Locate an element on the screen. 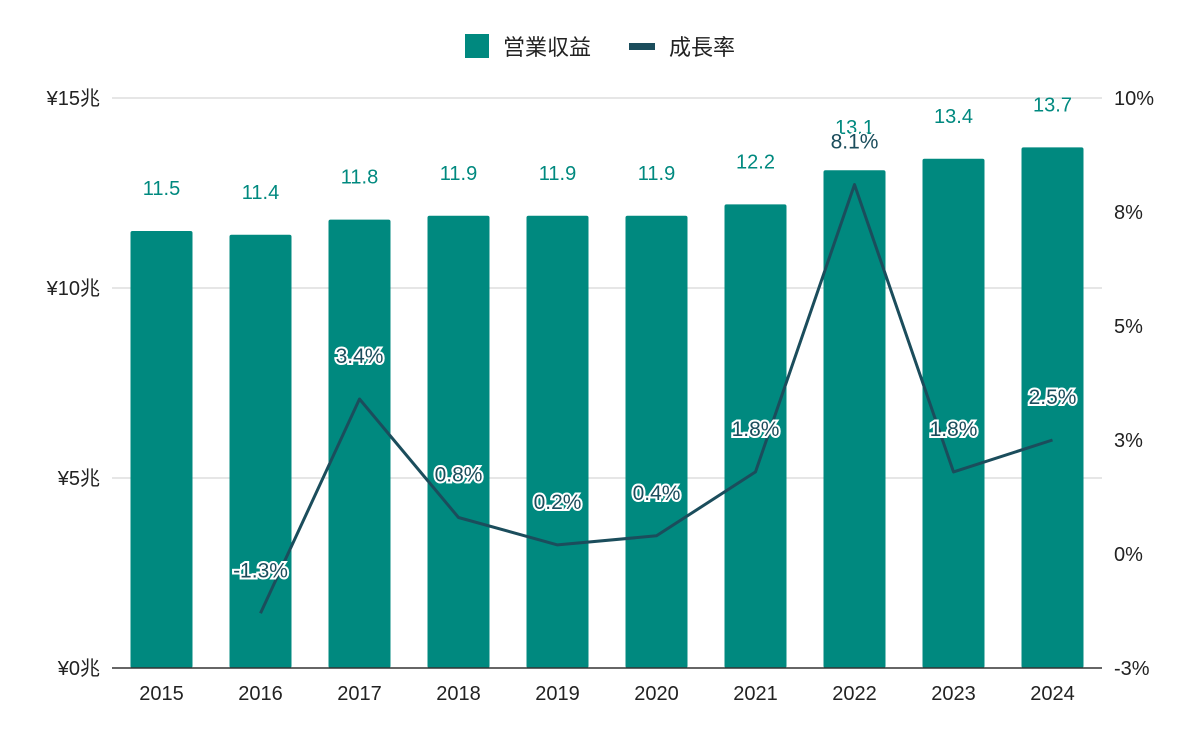 This screenshot has height=742, width=1200. y-left-tick-label: ¥0兆 is located at coordinates (78, 668).